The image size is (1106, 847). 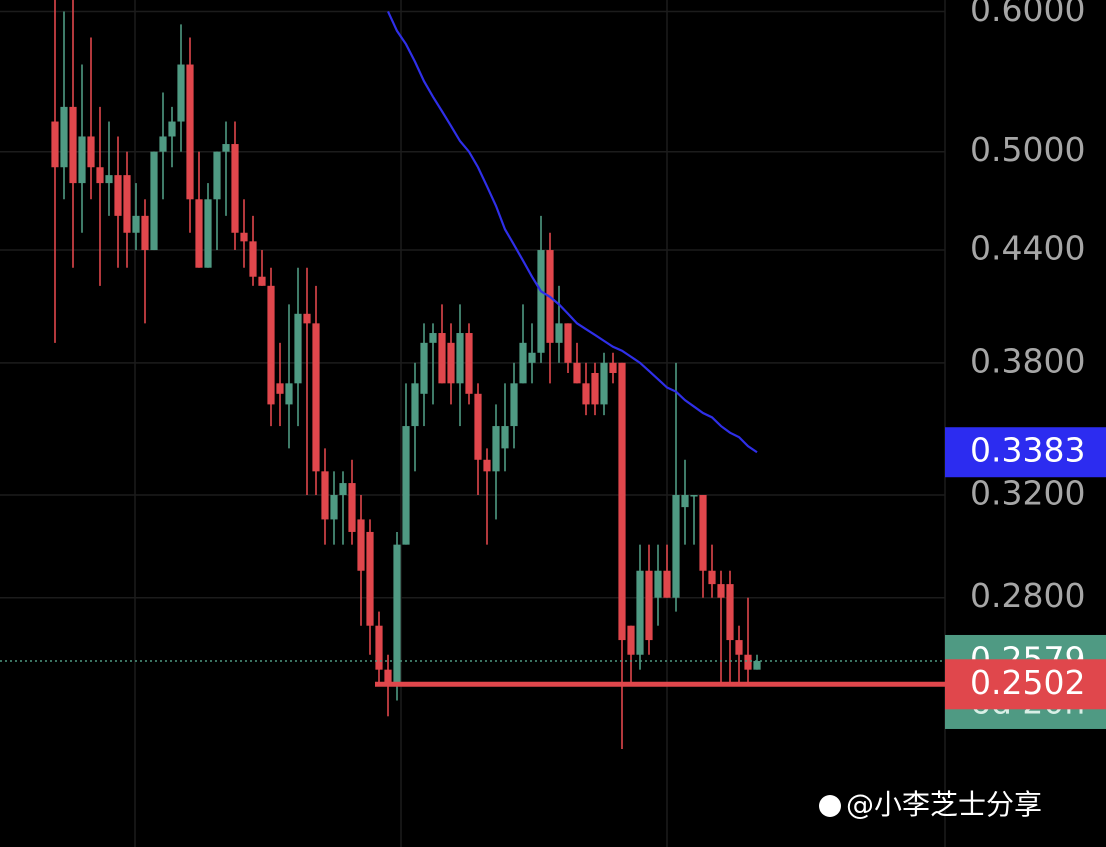 I want to click on price-marker-label: 0.2502, so click(x=1027, y=682).